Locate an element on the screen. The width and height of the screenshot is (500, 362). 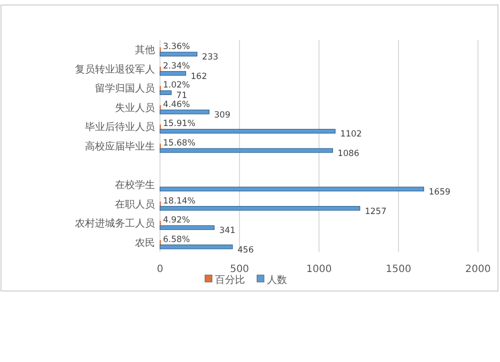
data-label: 1659 is located at coordinates (439, 193).